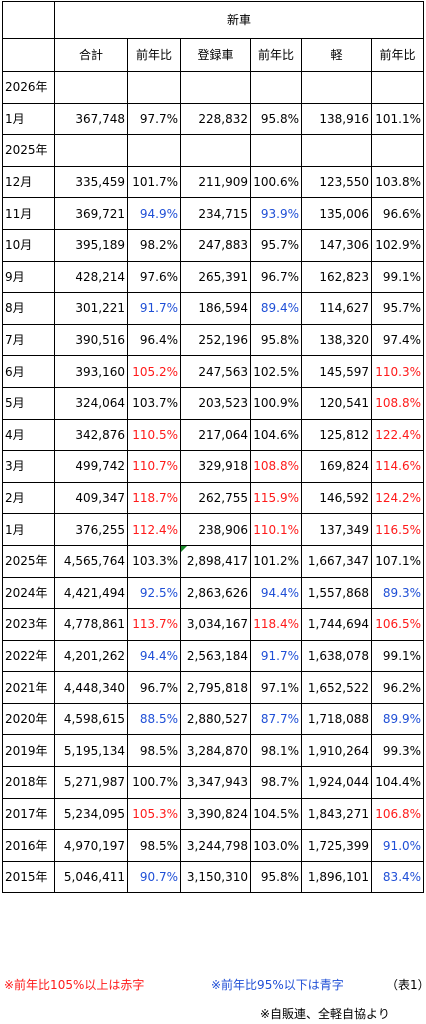 The image size is (426, 1024). I want to click on cell-kei: 146,592, so click(336, 498).